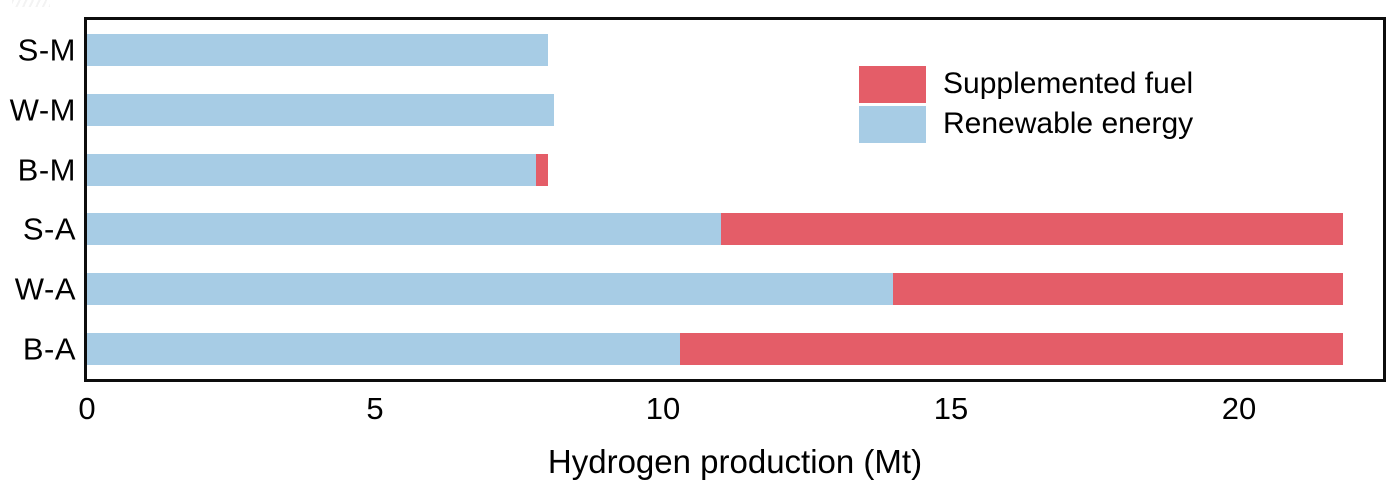  What do you see at coordinates (892, 124) in the screenshot?
I see `legend-swatch-renewable-energy` at bounding box center [892, 124].